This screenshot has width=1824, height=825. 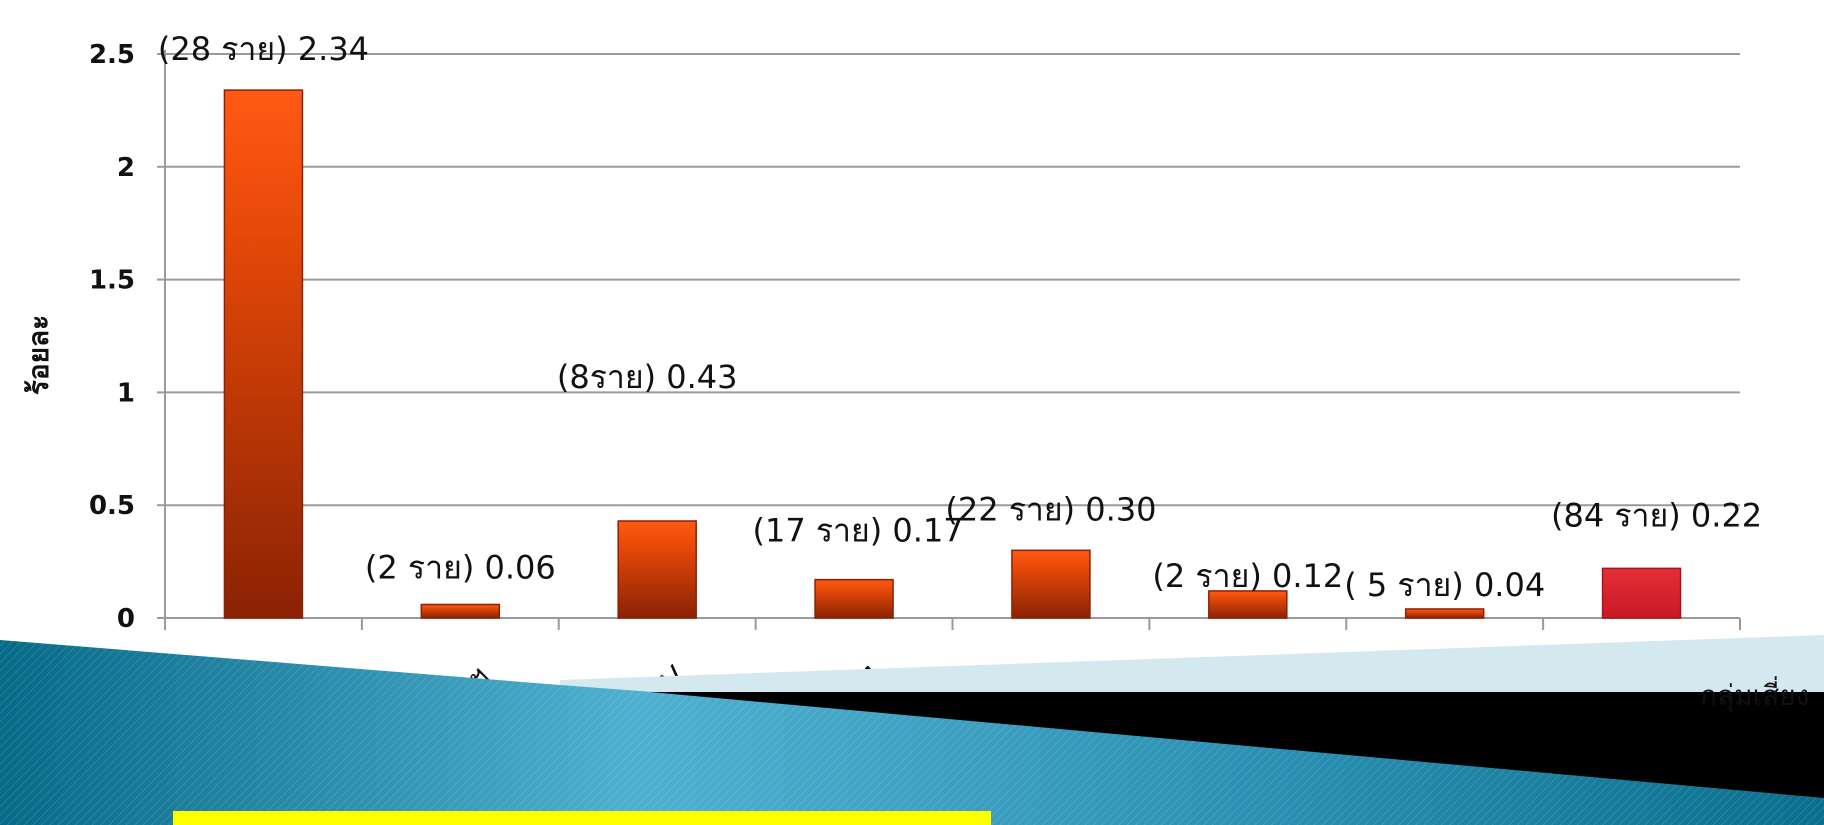 What do you see at coordinates (1050, 509) in the screenshot?
I see `data-label: (22 ราย) 0.30` at bounding box center [1050, 509].